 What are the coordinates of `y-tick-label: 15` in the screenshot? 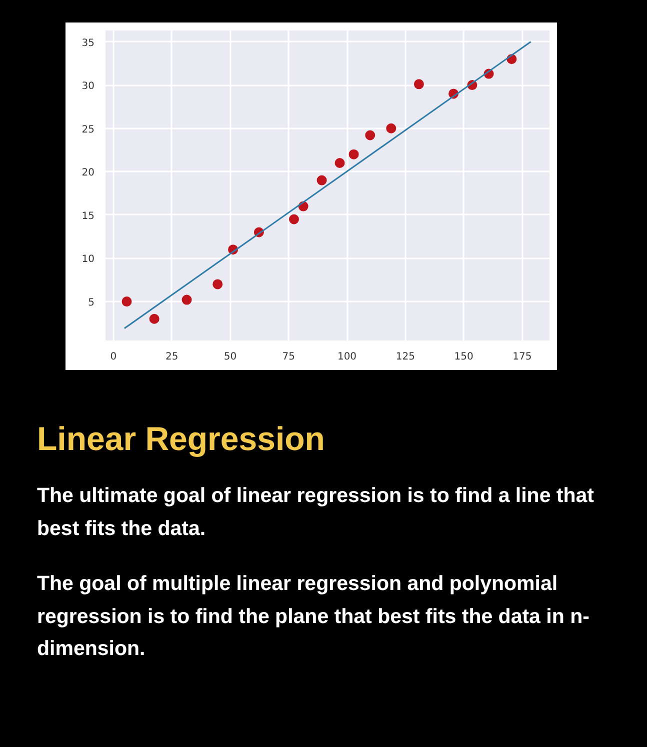 It's located at (88, 216).